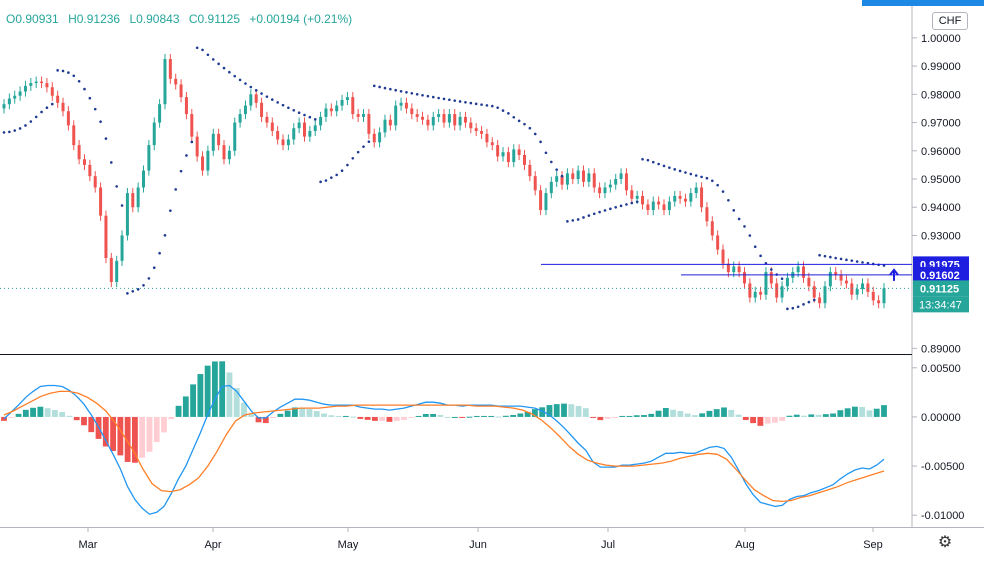 The height and width of the screenshot is (568, 984). Describe the element at coordinates (945, 542) in the screenshot. I see `gear-icon: ⚙` at that location.